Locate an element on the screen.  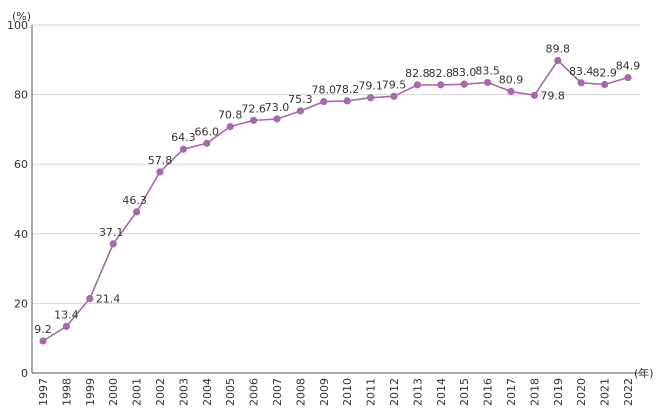
y-tick-label-100: 100 is located at coordinates (17, 25).